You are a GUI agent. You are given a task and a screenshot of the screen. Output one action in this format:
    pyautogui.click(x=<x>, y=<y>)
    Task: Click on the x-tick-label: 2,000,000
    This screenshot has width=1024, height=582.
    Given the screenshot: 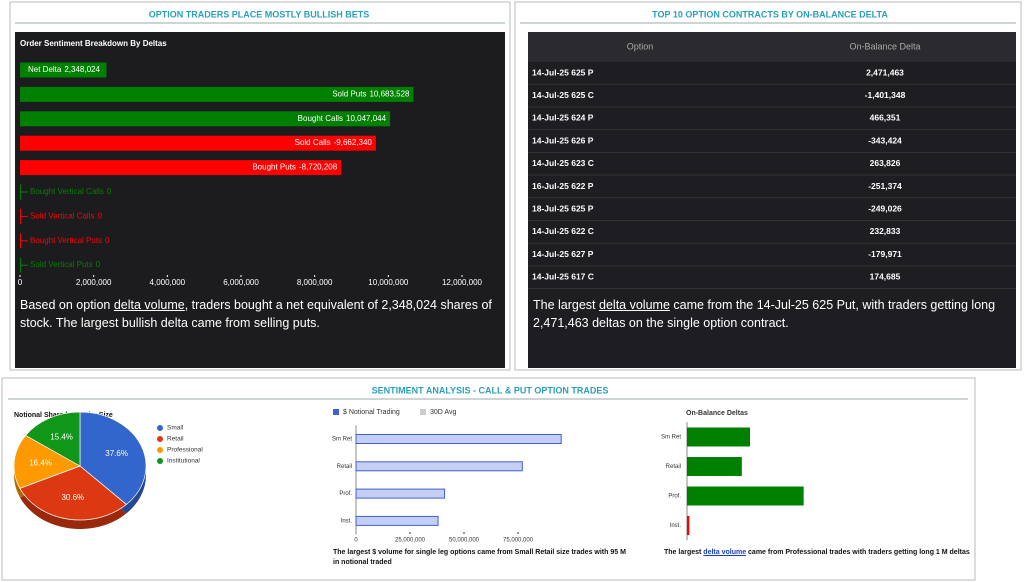 What is the action you would take?
    pyautogui.click(x=94, y=282)
    